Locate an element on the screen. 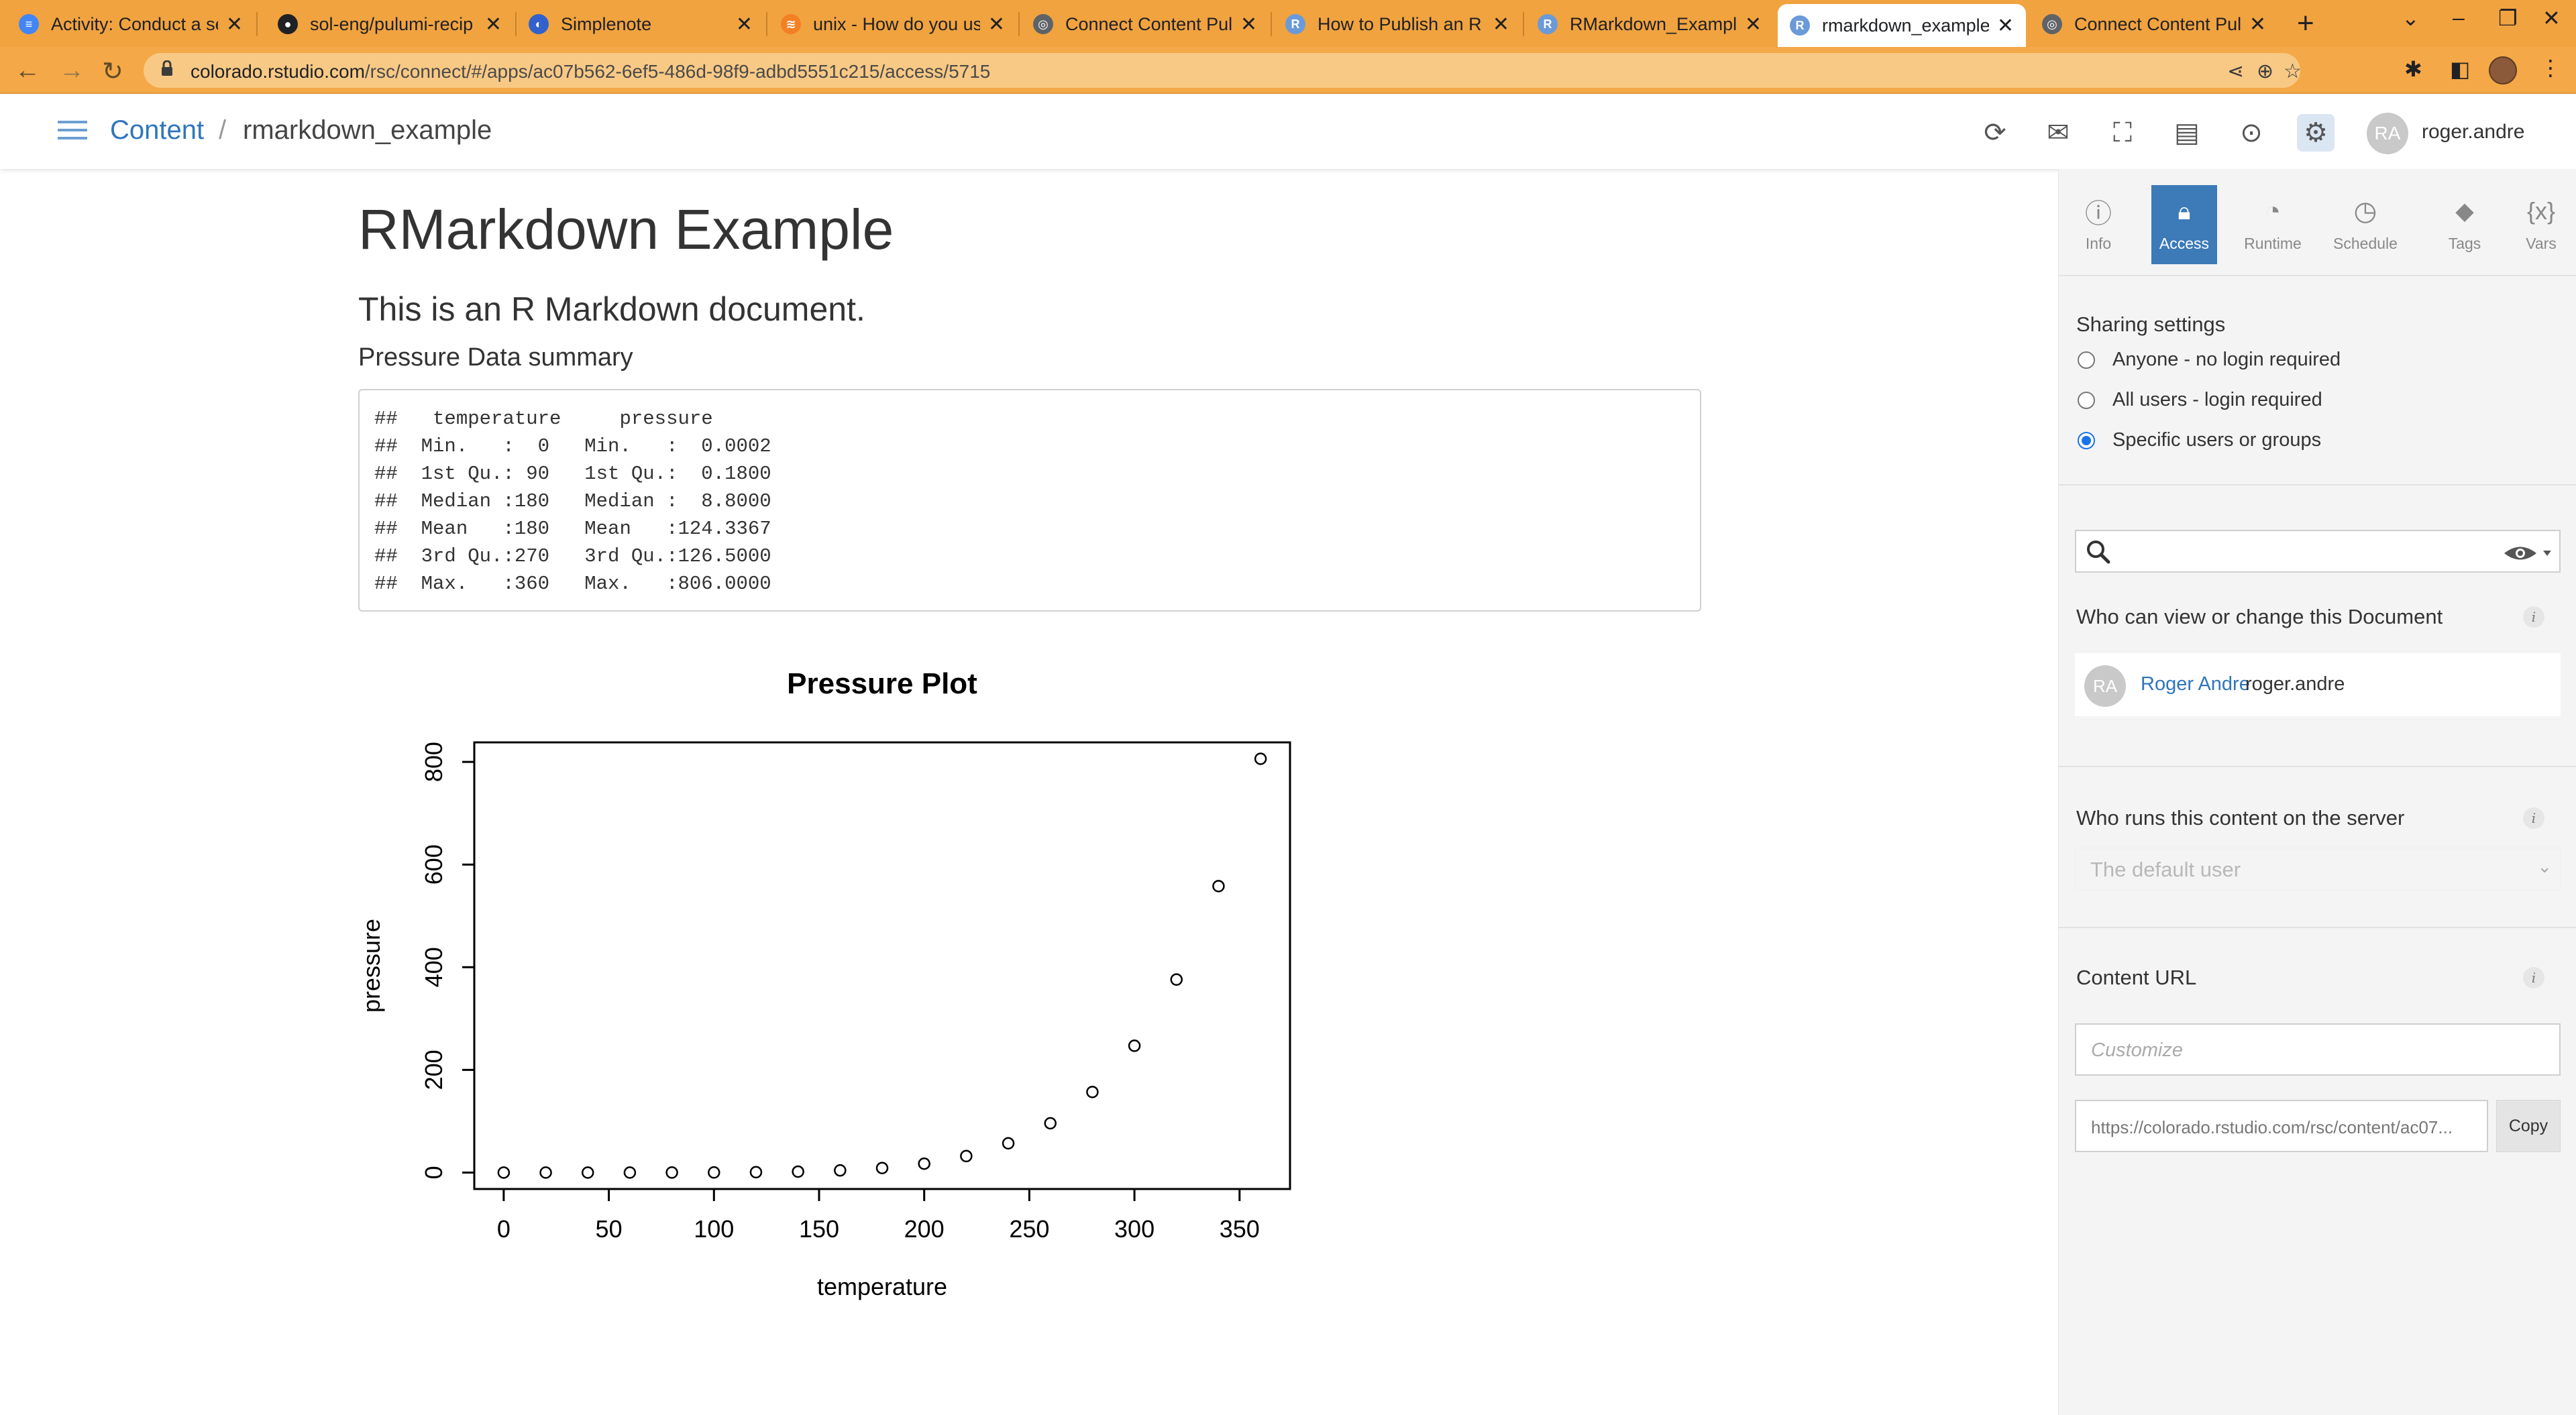  user-display-name: Roger Andre is located at coordinates (2195, 684).